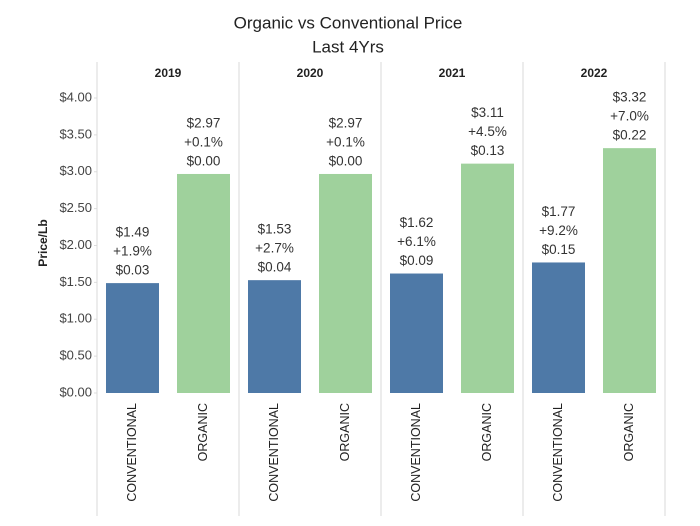 The image size is (700, 526). What do you see at coordinates (310, 73) in the screenshot?
I see `panel-header: 2020` at bounding box center [310, 73].